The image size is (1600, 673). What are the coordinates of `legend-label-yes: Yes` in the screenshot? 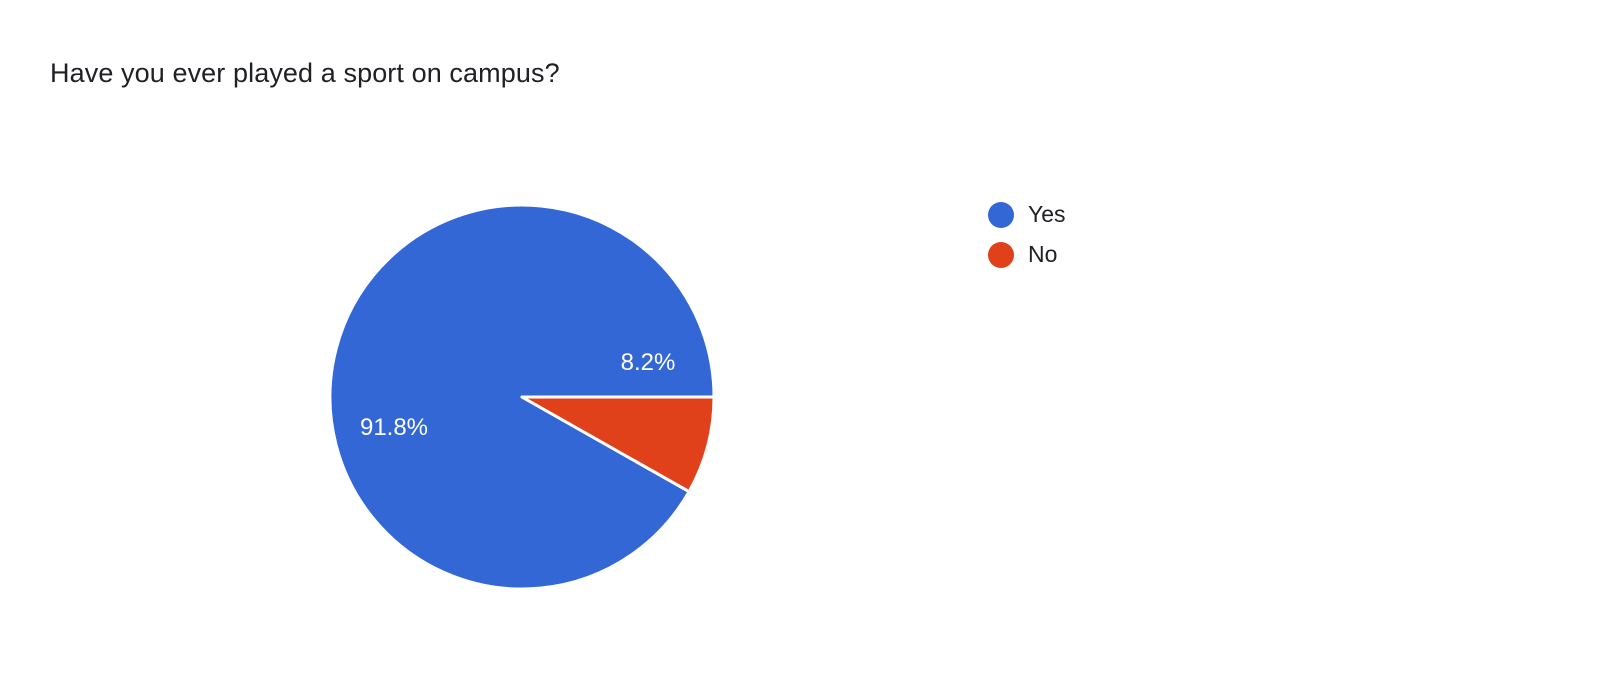 It's located at (1047, 214).